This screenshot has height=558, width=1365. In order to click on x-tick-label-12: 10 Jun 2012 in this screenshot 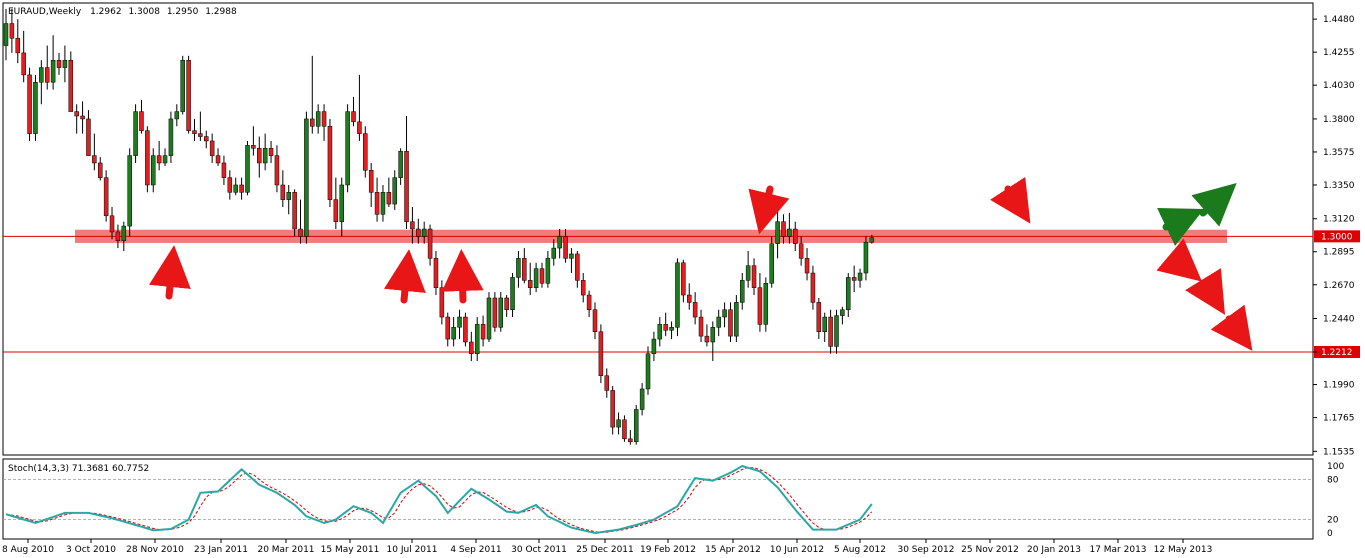, I will do `click(797, 550)`.